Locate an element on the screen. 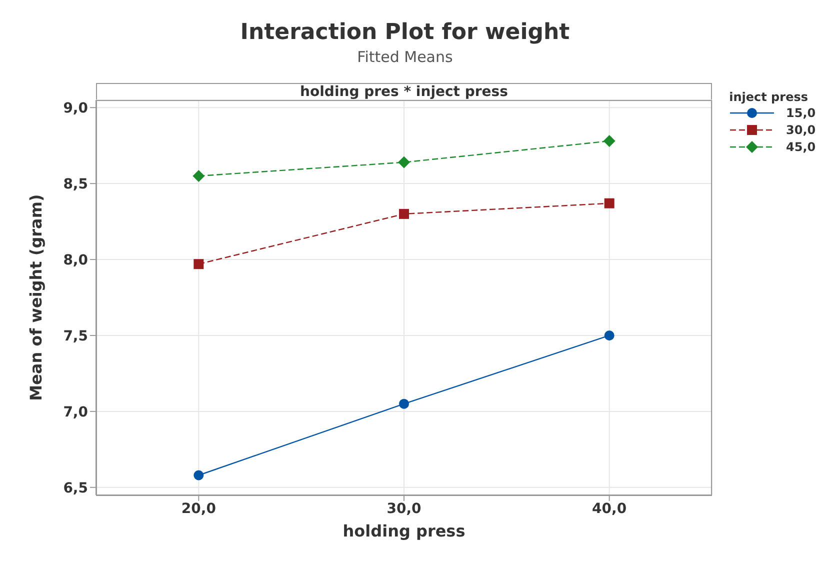 The width and height of the screenshot is (832, 561). legend-label: 15,0 is located at coordinates (801, 113).